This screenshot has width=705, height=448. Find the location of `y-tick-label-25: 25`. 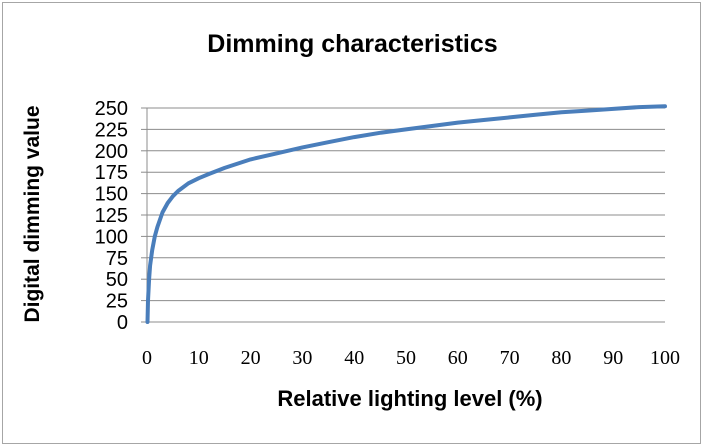

y-tick-label-25: 25 is located at coordinates (117, 302).